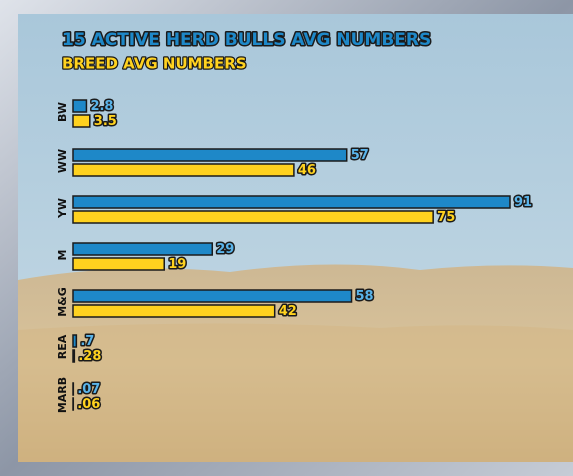 The height and width of the screenshot is (476, 573). What do you see at coordinates (62, 112) in the screenshot?
I see `category-label: BW` at bounding box center [62, 112].